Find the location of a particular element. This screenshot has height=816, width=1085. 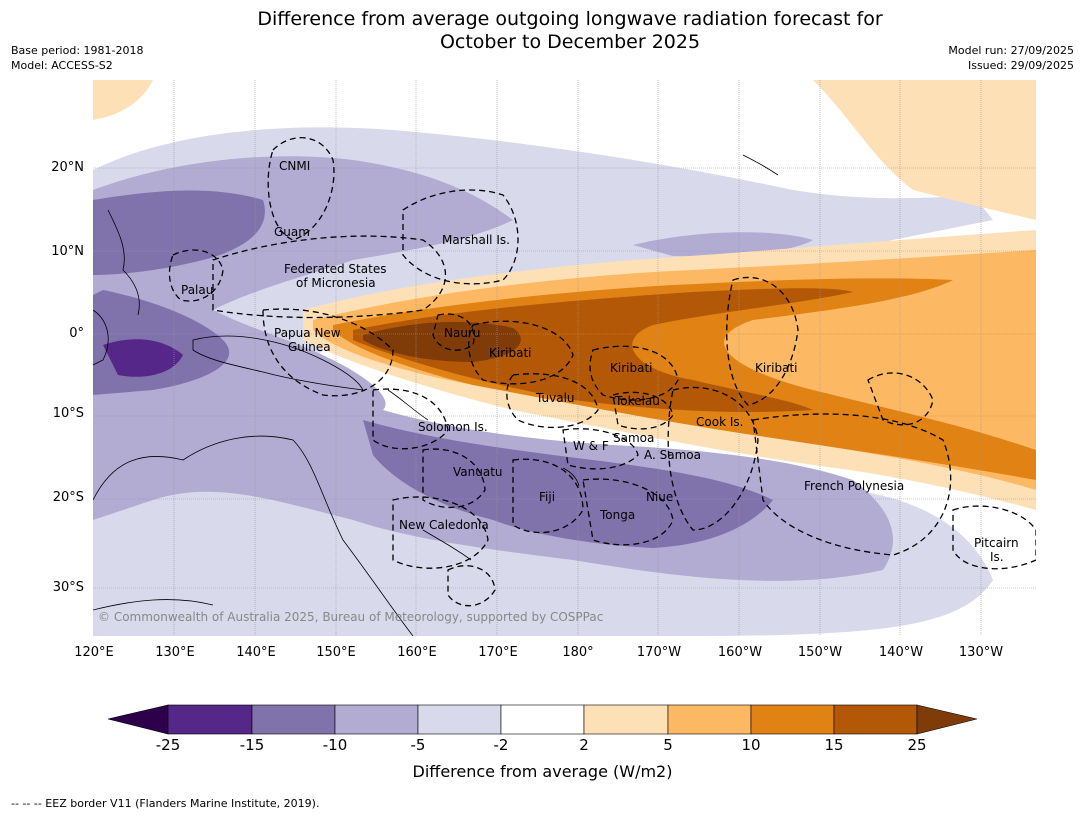

eez-tonga-niue is located at coordinates (628, 512).